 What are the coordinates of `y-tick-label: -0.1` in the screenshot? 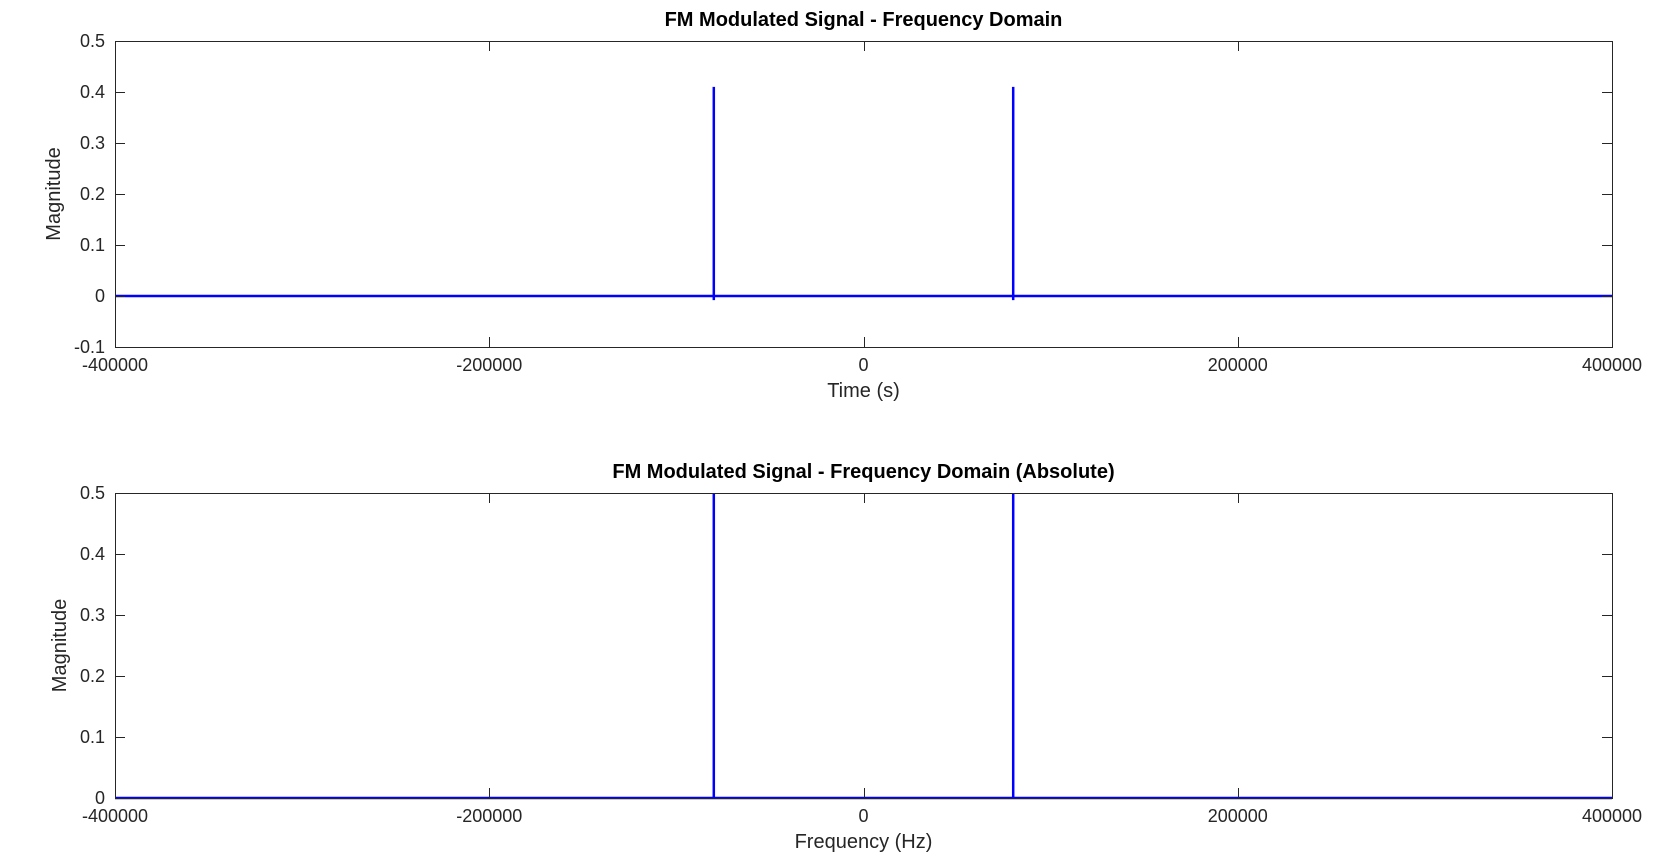 It's located at (89, 347).